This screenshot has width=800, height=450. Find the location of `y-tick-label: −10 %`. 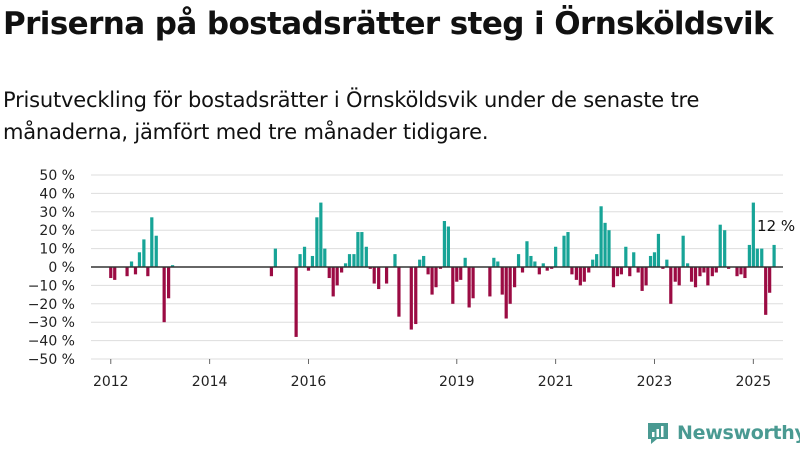

y-tick-label: −10 % is located at coordinates (51, 286).